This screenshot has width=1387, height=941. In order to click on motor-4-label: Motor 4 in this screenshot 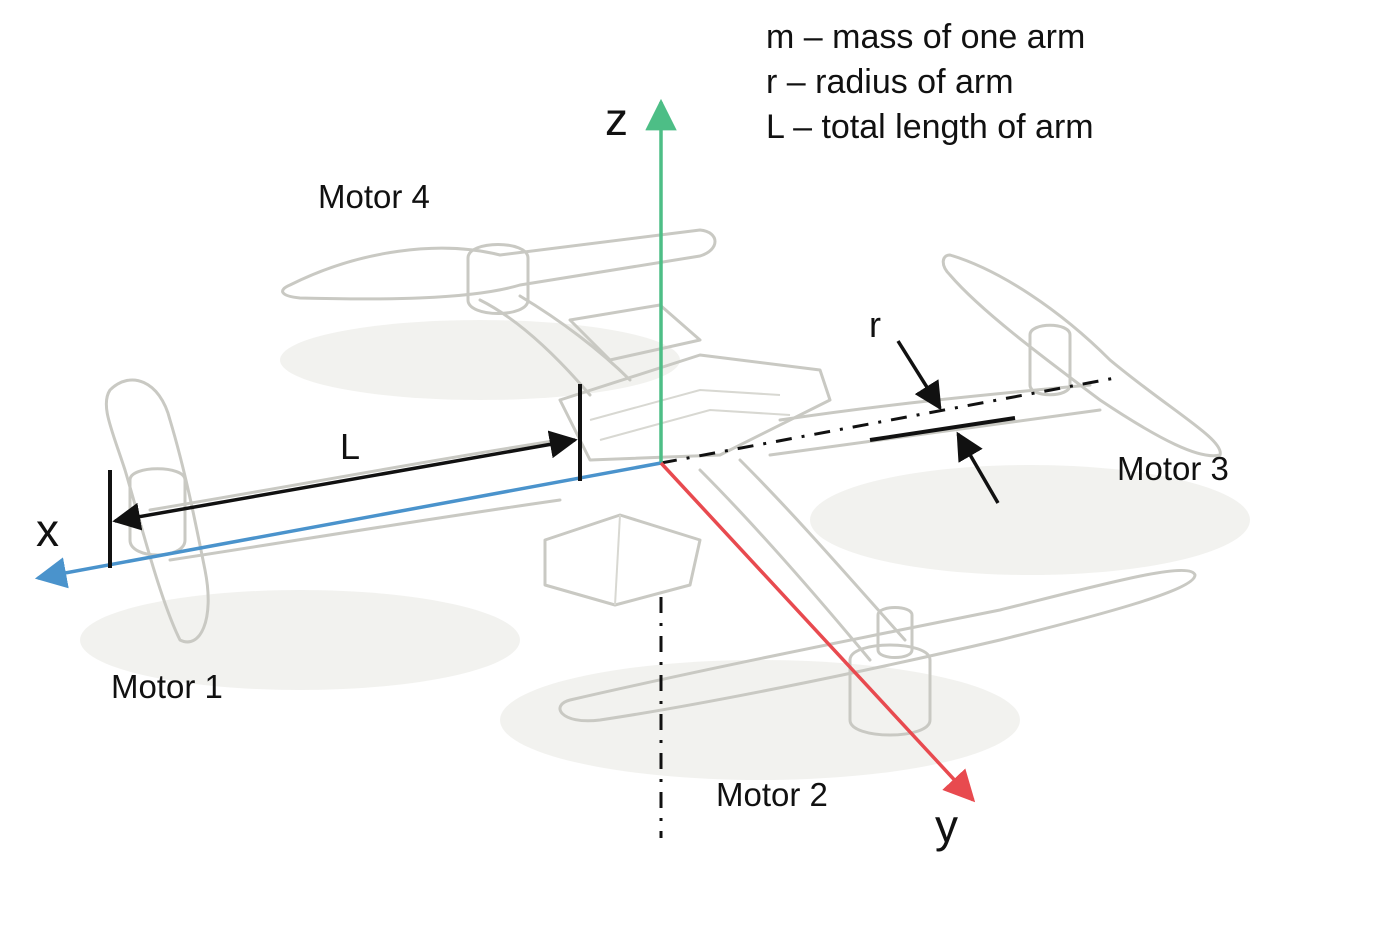, I will do `click(374, 196)`.